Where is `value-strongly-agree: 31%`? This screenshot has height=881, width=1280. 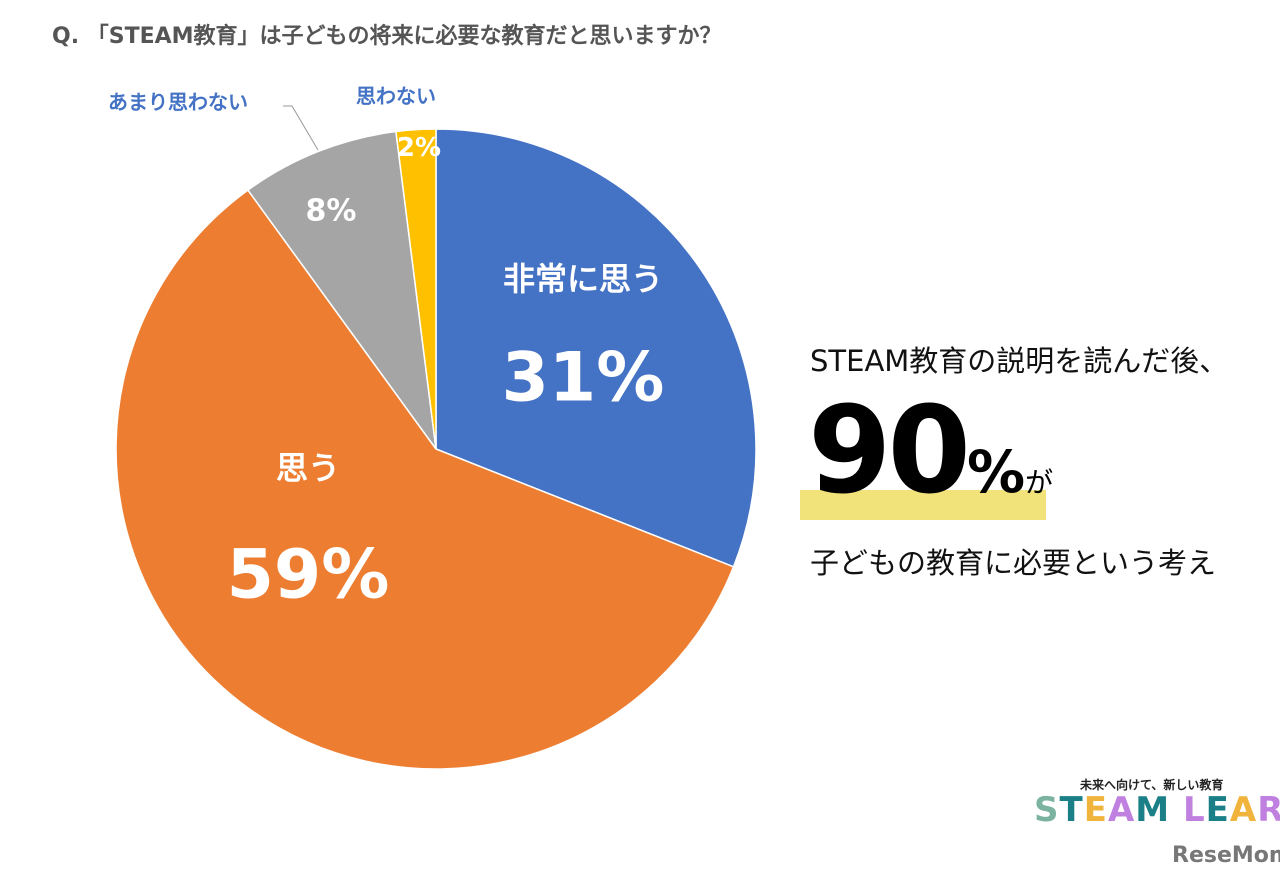 value-strongly-agree: 31% is located at coordinates (583, 378).